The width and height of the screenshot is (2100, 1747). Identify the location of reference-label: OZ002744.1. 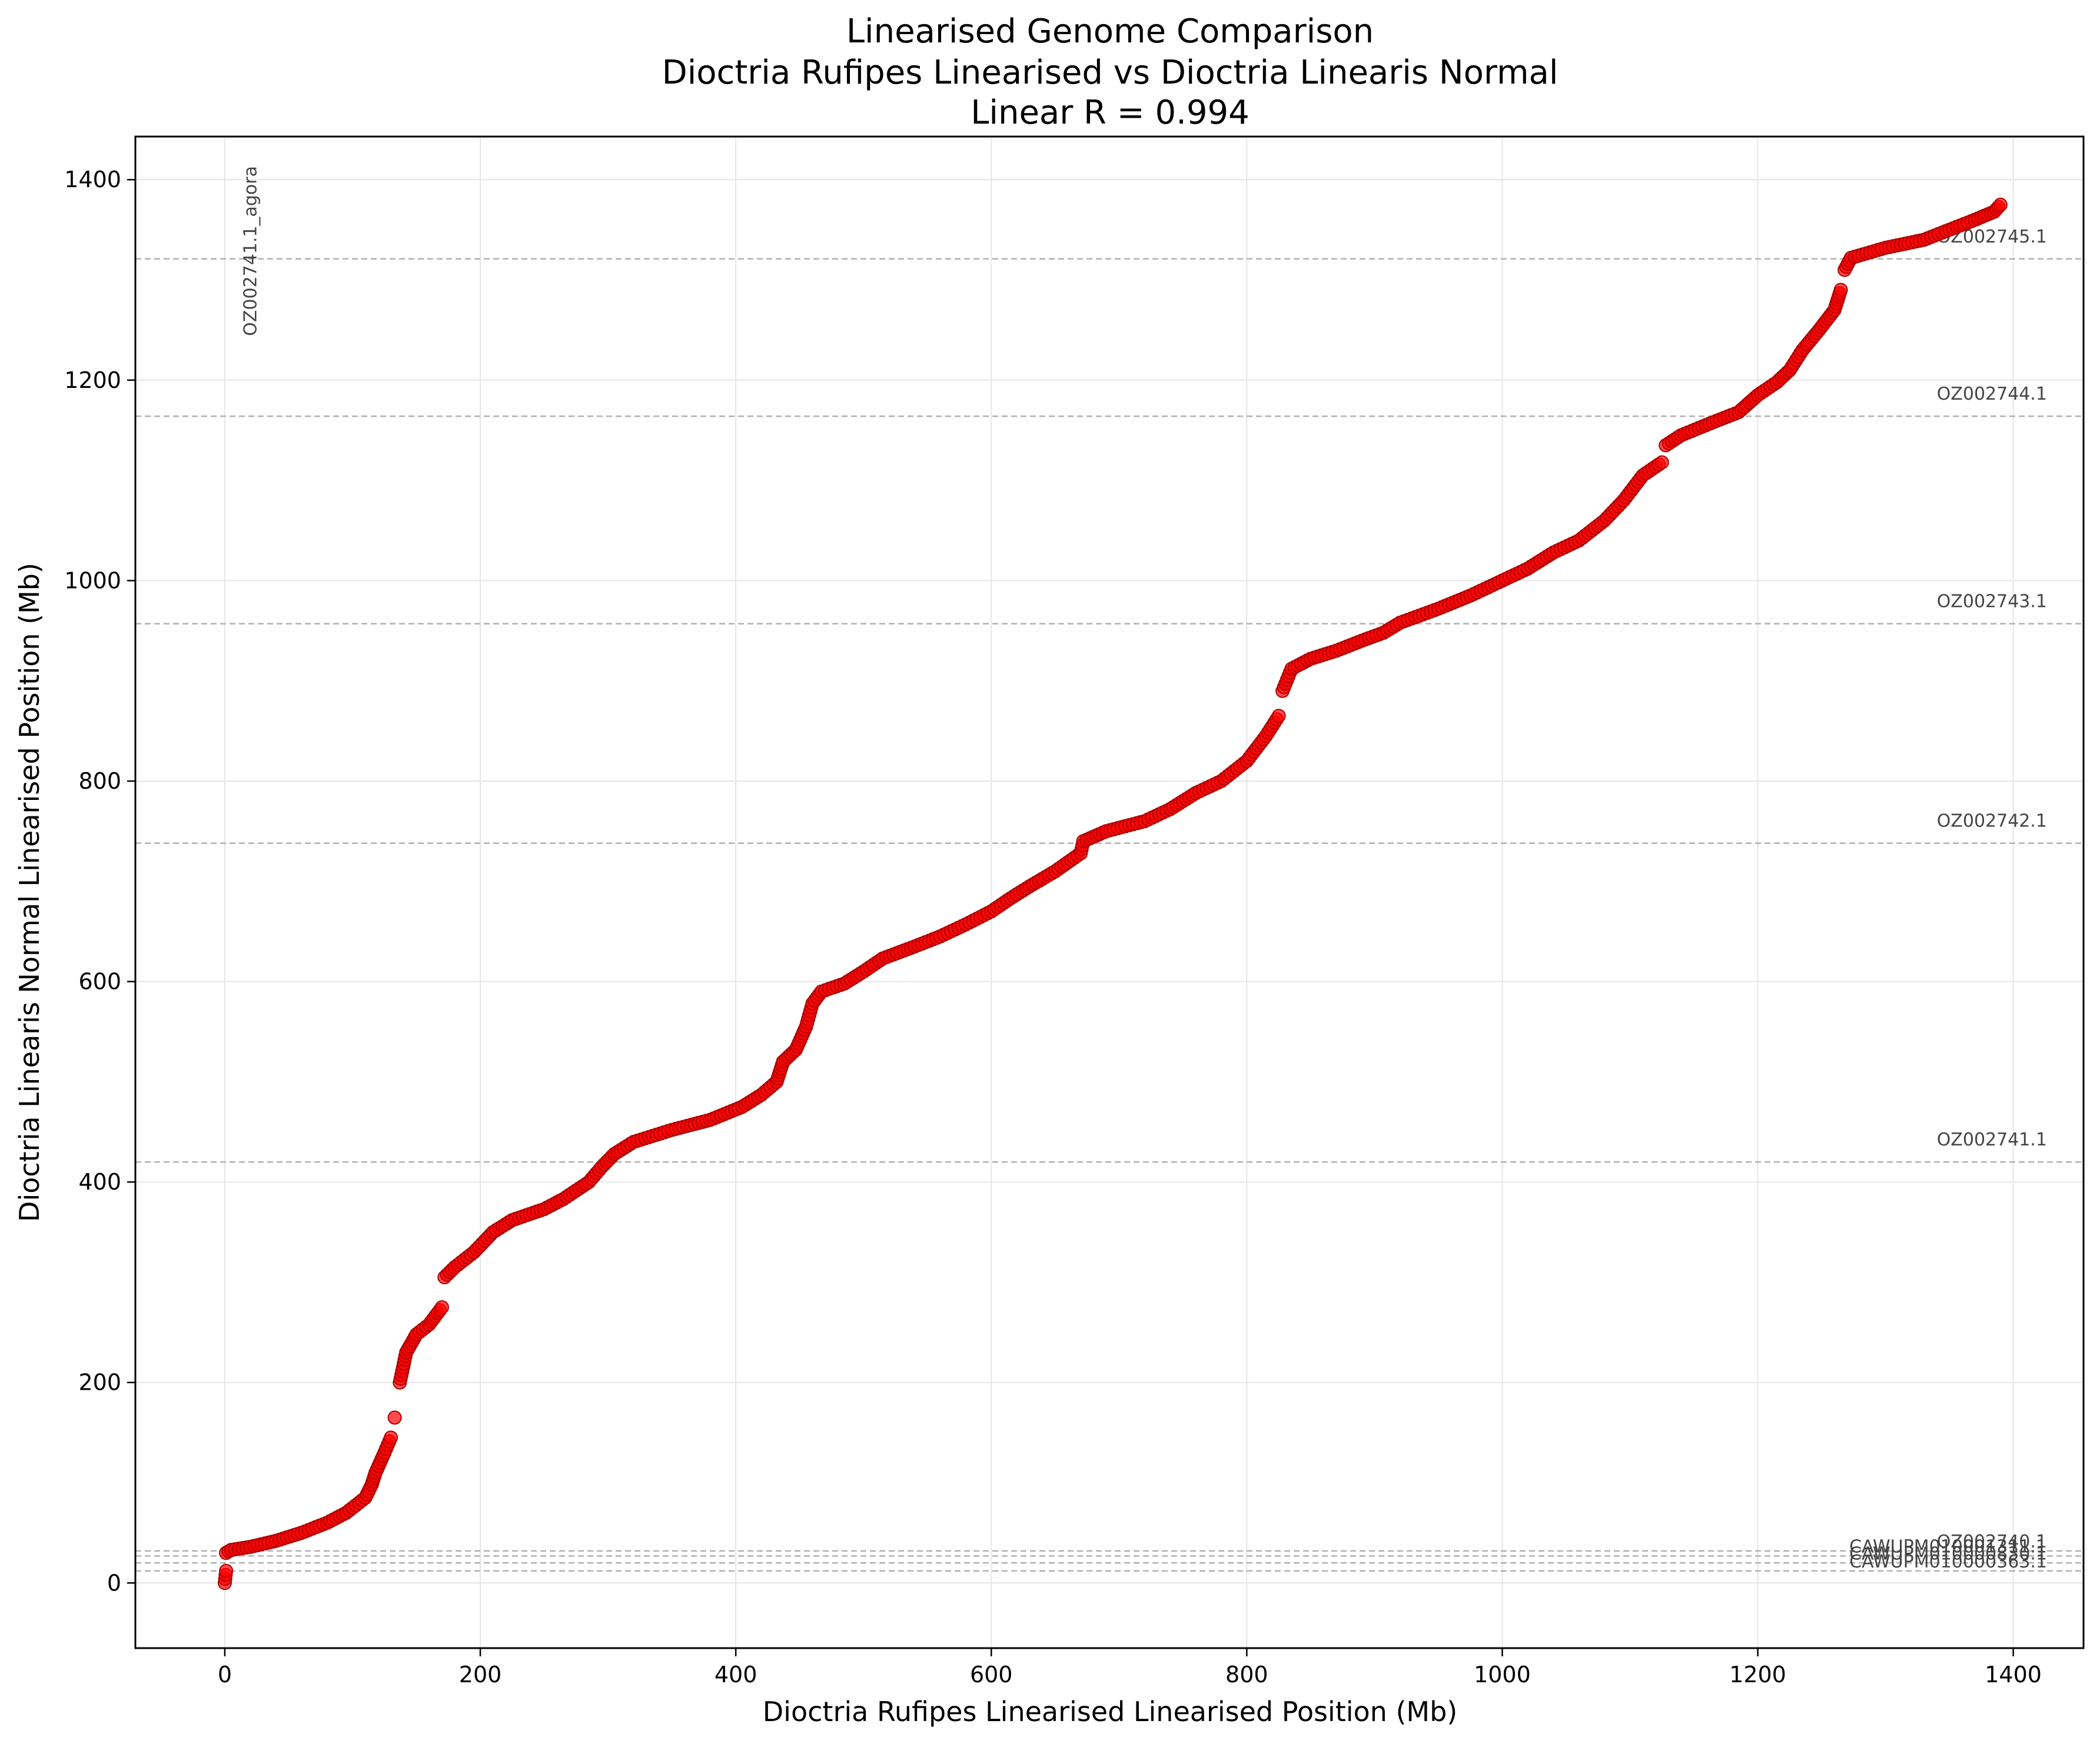
(1992, 394).